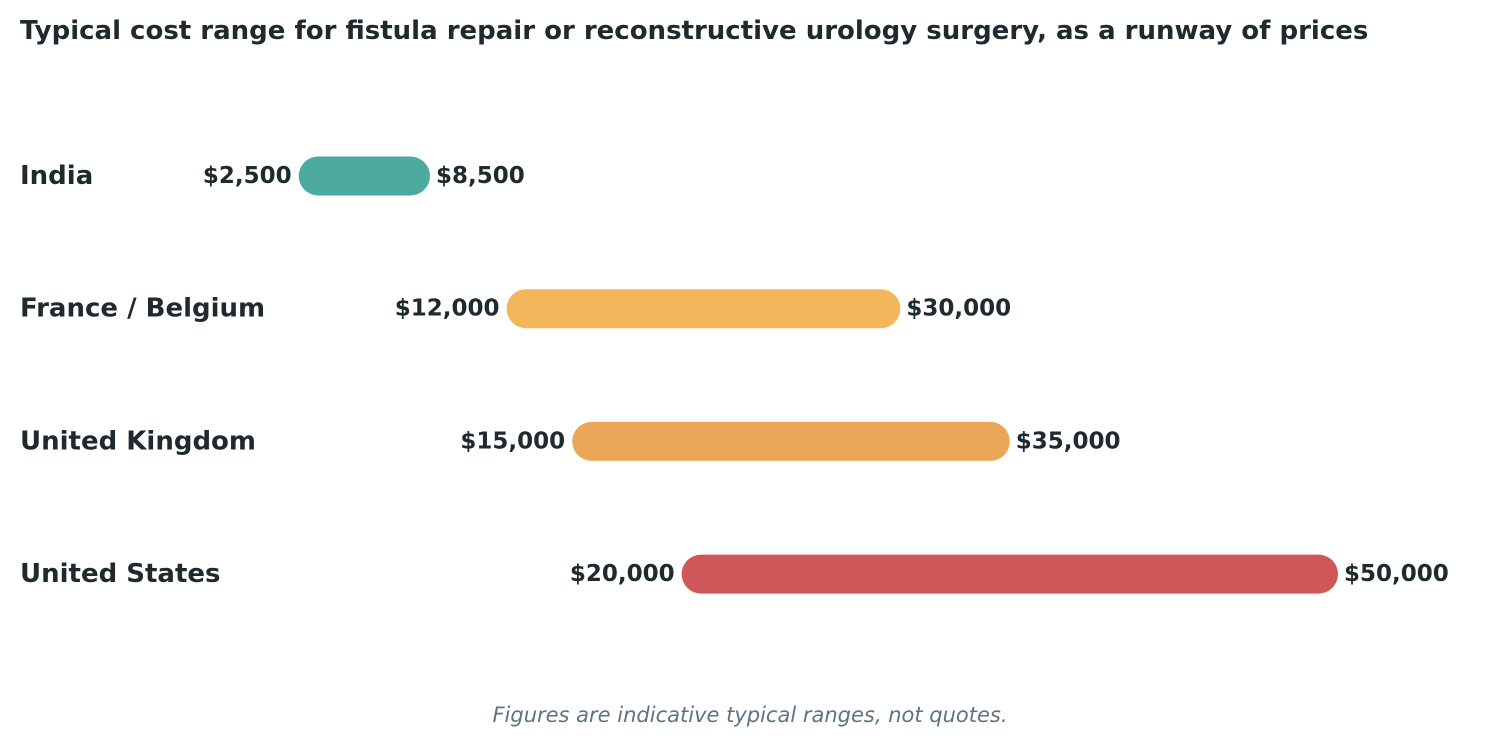  Describe the element at coordinates (512, 441) in the screenshot. I see `low-value-label: $15,000` at that location.